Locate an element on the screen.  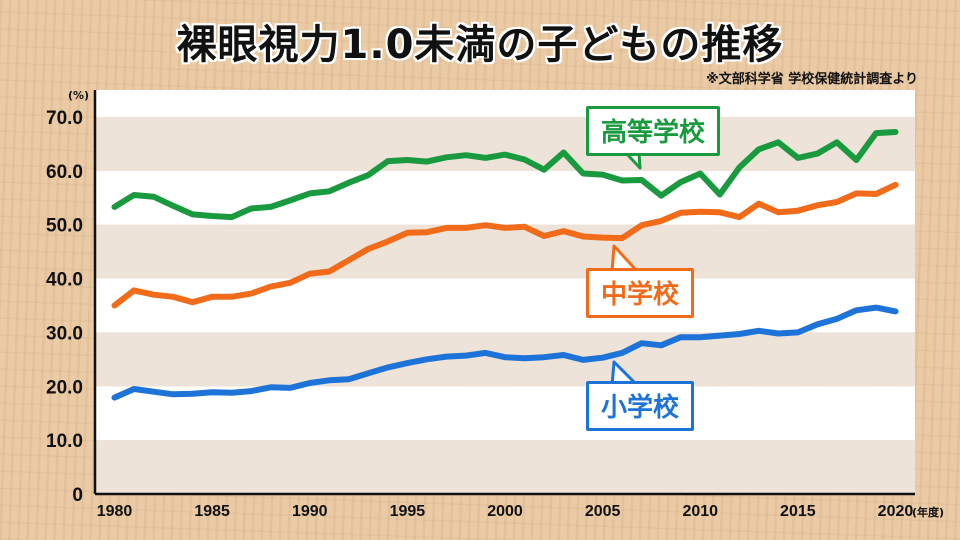
x-axis-unit: (年度) is located at coordinates (928, 512).